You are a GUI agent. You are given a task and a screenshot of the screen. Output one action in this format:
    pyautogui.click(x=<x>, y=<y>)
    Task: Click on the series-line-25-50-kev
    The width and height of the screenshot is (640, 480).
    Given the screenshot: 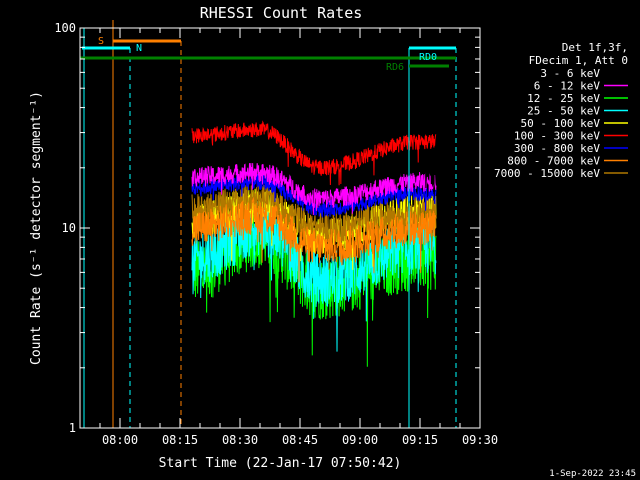 What is the action you would take?
    pyautogui.click(x=314, y=276)
    